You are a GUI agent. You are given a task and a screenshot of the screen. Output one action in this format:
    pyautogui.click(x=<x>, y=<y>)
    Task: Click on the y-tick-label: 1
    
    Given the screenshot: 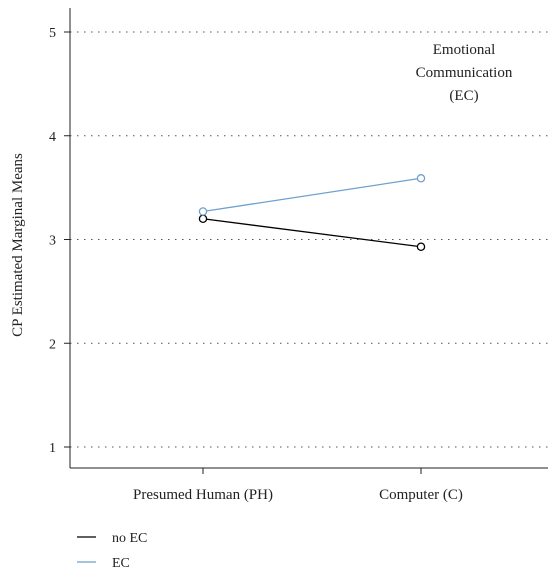 What is the action you would take?
    pyautogui.click(x=52, y=448)
    